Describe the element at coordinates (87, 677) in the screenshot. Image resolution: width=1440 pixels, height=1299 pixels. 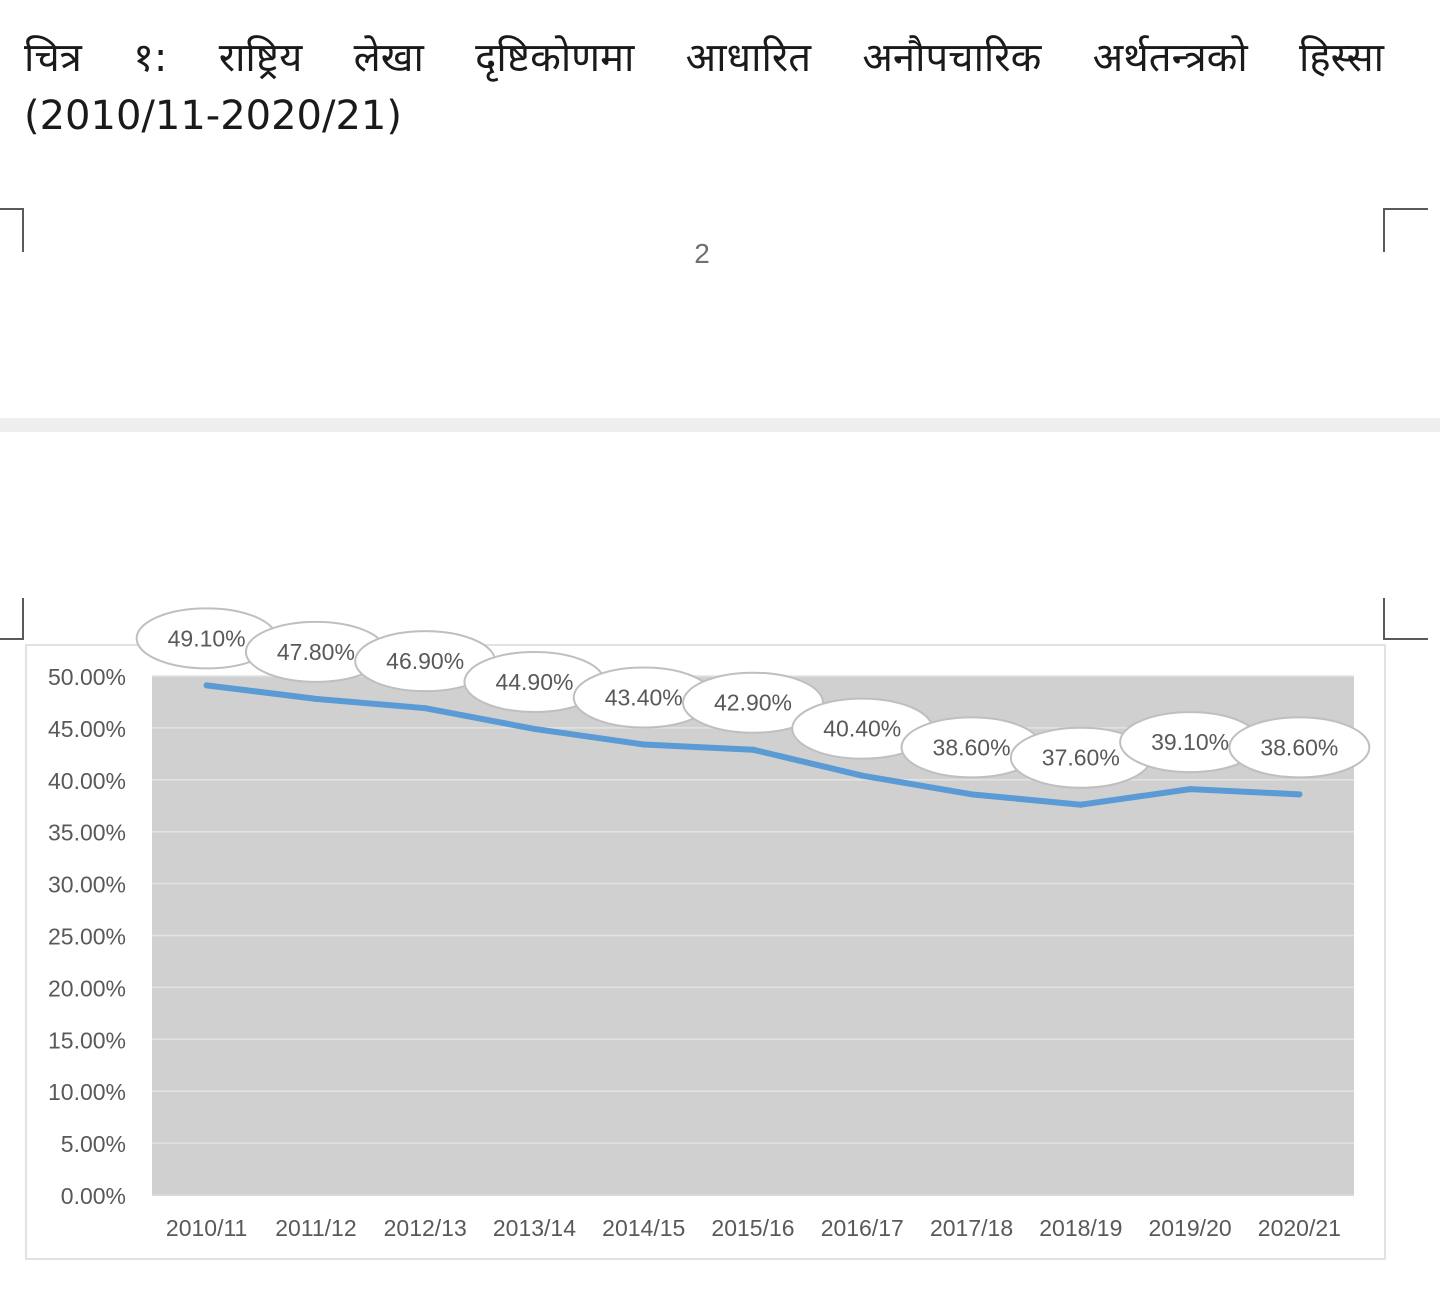
I see `y-tick-label: 50.00%` at that location.